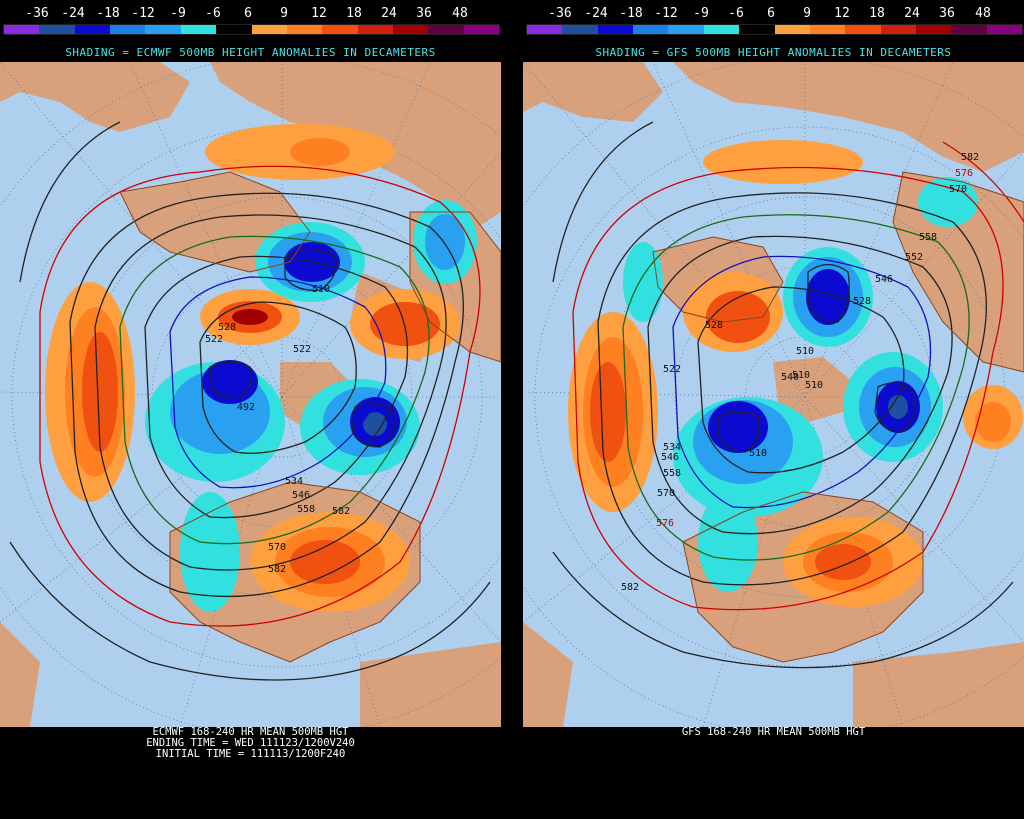 The width and height of the screenshot is (1024, 819). Describe the element at coordinates (250, 754) in the screenshot. I see `caption-line: INITIAL TIME = 111113/1200F240` at that location.